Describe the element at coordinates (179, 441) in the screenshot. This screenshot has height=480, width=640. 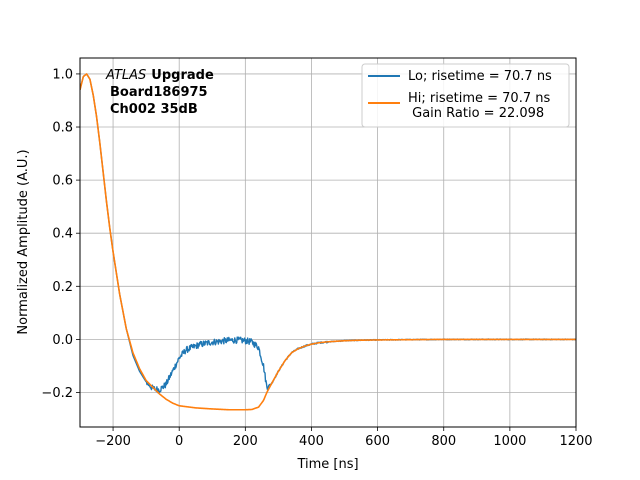
I see `x-tick-label: 0` at that location.